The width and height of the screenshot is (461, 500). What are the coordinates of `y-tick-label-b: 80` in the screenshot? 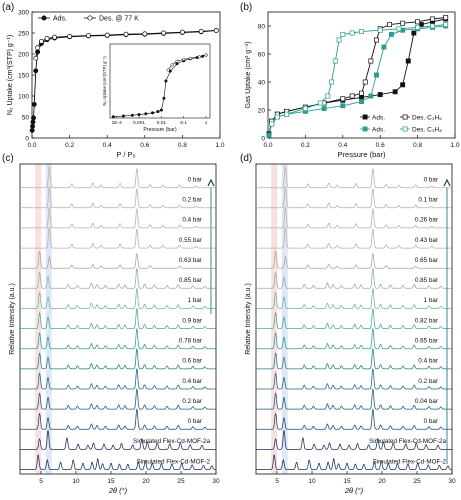 It's located at (262, 26).